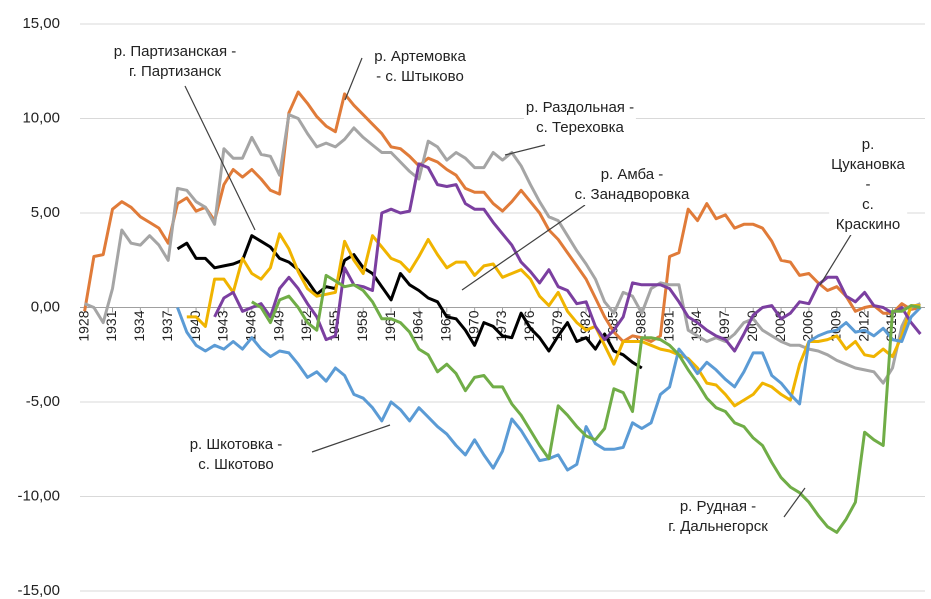  Describe the element at coordinates (41, 117) in the screenshot. I see `y-tick-label: 10,00` at that location.